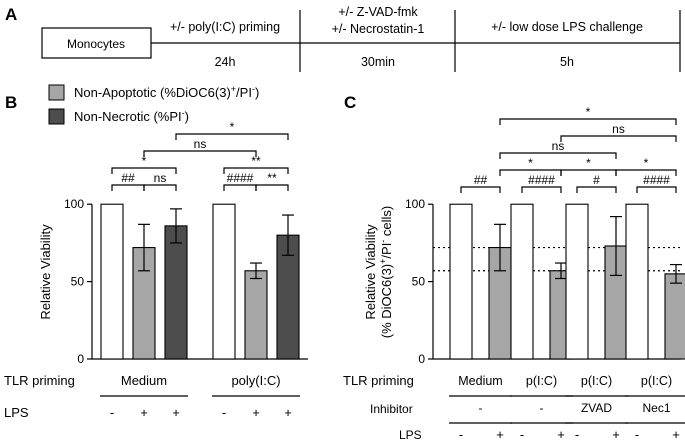  What do you see at coordinates (225, 27) in the screenshot?
I see `timeline-step-label: +/- poly(I:C) priming` at bounding box center [225, 27].